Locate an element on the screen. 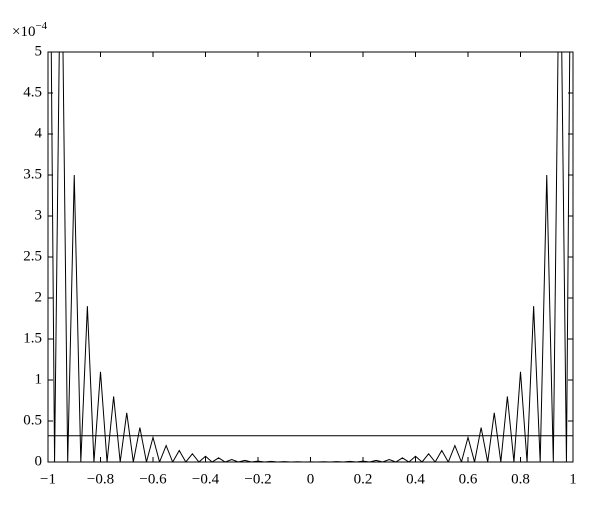 The width and height of the screenshot is (600, 527). x-tick-label: 0.4 is located at coordinates (415, 479).